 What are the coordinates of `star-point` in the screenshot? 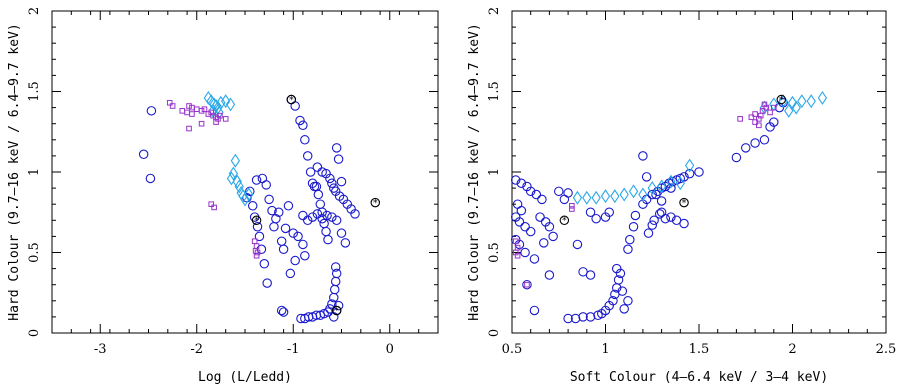 It's located at (781, 99).